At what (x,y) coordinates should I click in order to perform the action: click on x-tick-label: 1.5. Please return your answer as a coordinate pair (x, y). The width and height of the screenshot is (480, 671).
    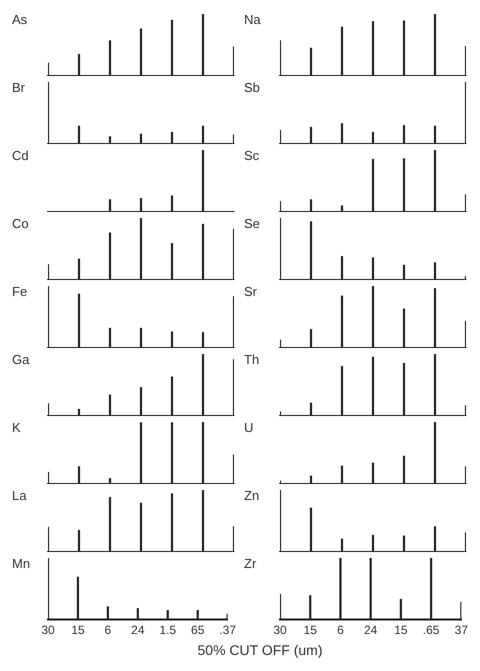
    Looking at the image, I should click on (167, 630).